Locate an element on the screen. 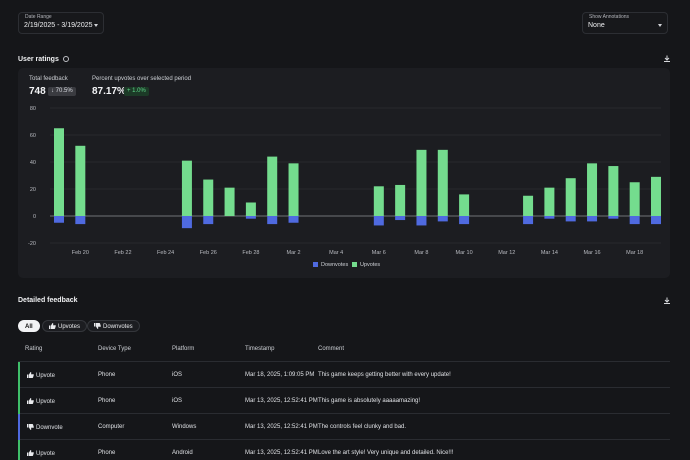 Image resolution: width=690 pixels, height=460 pixels. y-tick-label: -20 is located at coordinates (32, 244).